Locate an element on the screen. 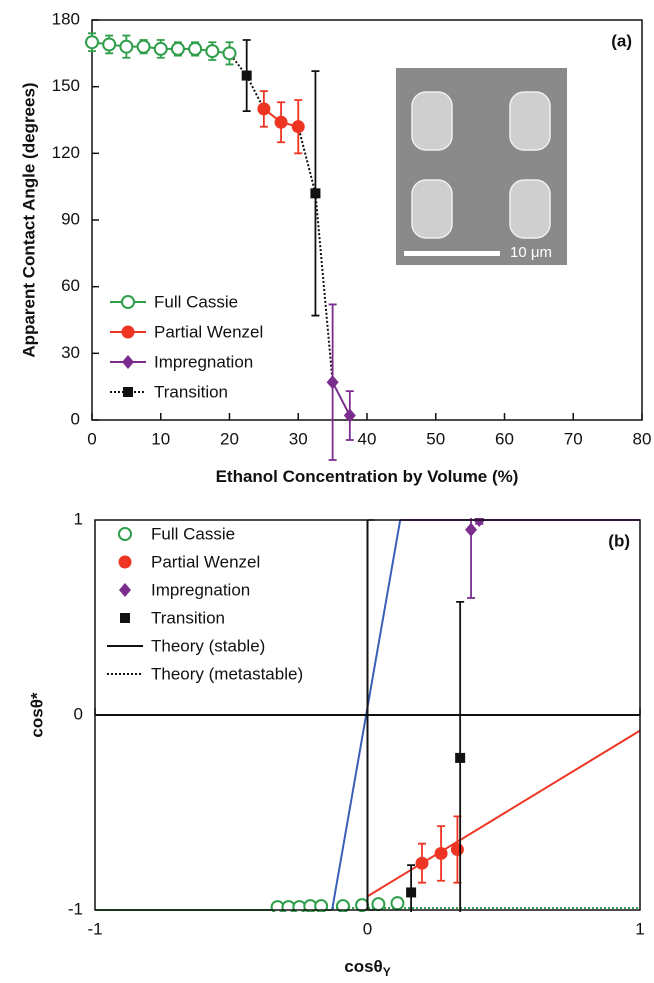  y-tick-label: 60 is located at coordinates (70, 285).